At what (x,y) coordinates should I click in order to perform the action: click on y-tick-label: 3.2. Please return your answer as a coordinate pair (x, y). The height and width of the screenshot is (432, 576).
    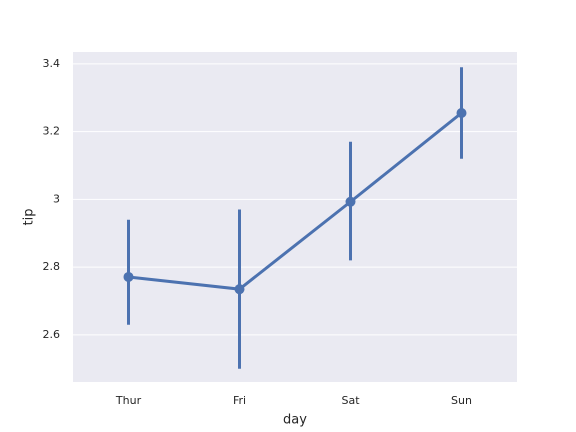
    Looking at the image, I should click on (52, 131).